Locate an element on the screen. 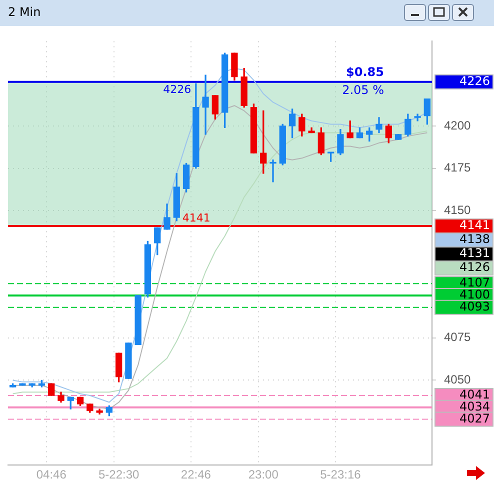  chart-title: 2 Min is located at coordinates (24, 12).